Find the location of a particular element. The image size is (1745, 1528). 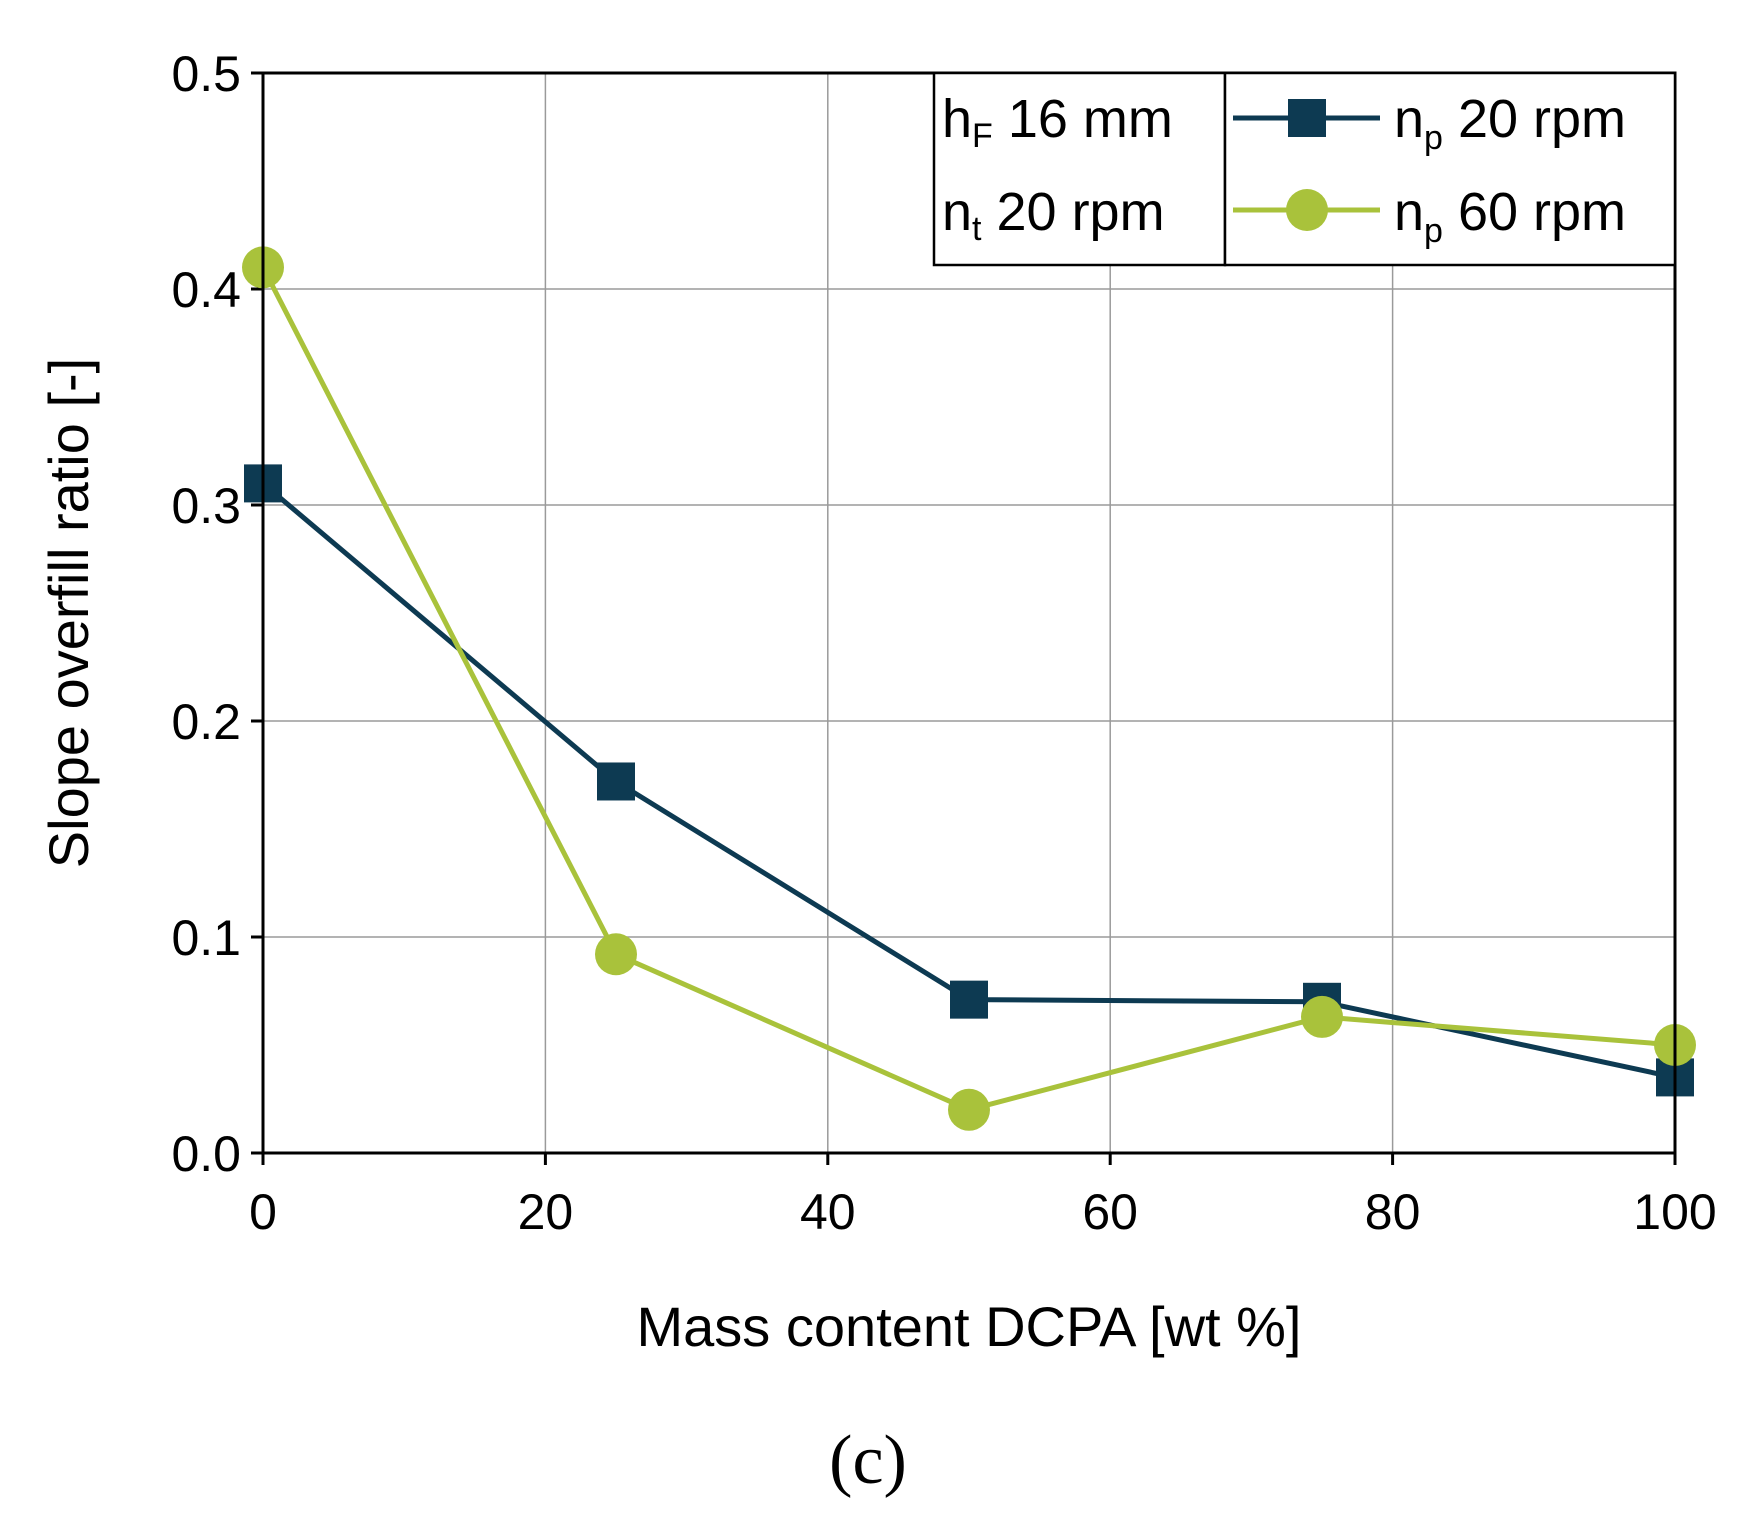

legend-condition-speed: nt 20 rpm is located at coordinates (1053, 215).